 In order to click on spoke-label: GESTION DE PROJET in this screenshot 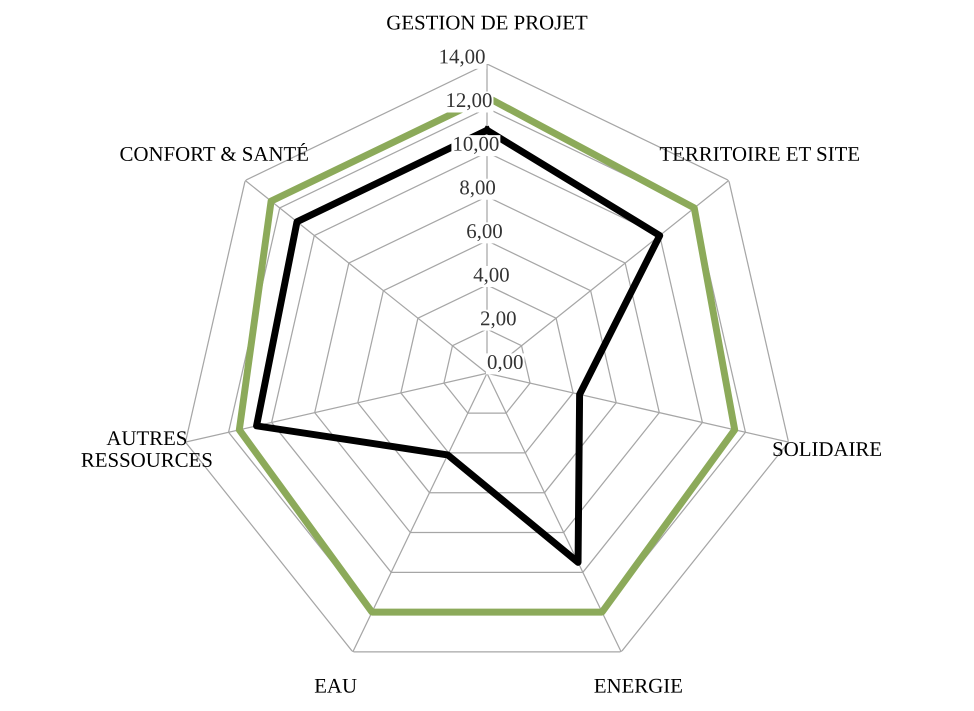, I will do `click(487, 23)`.